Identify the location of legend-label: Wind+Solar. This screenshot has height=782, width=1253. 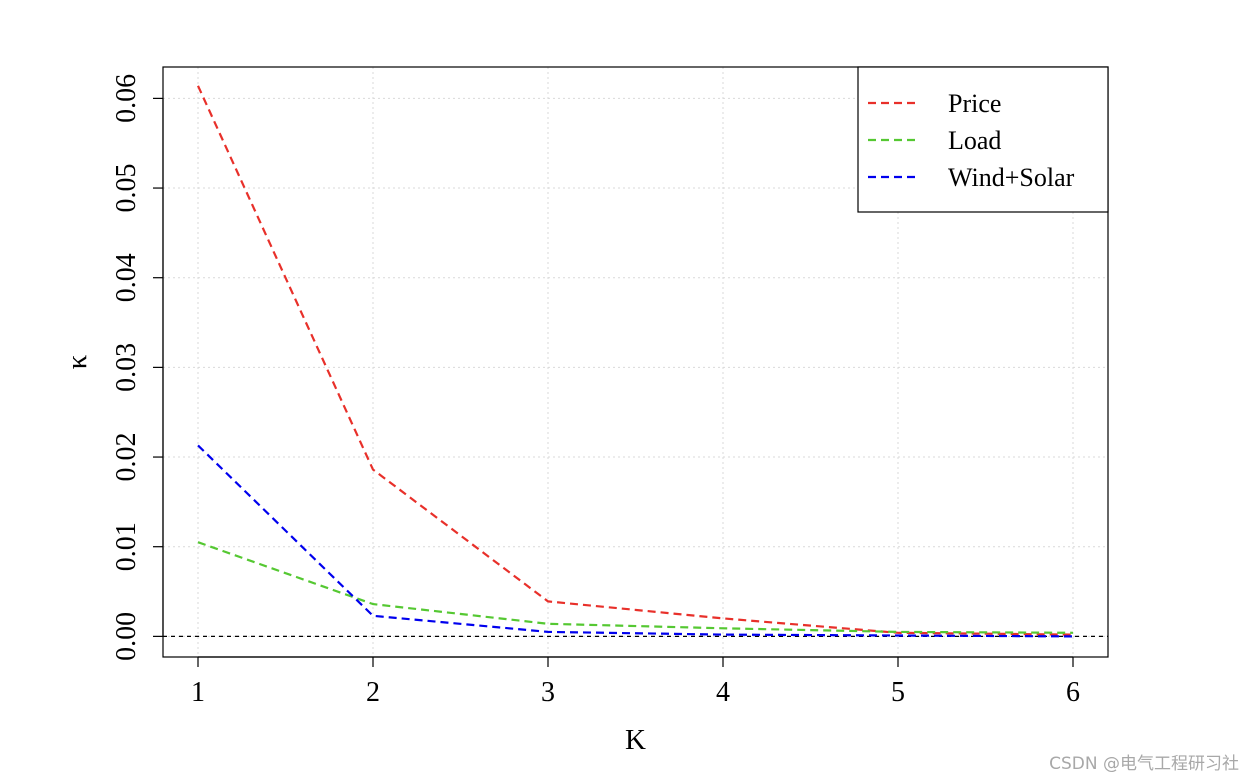
(1011, 177).